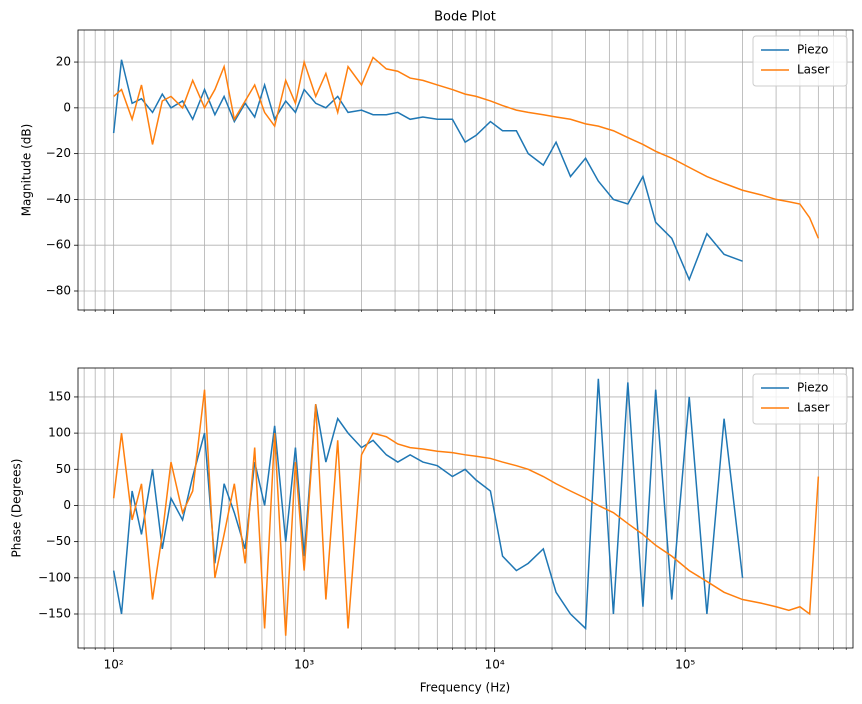 Image resolution: width=862 pixels, height=704 pixels. Describe the element at coordinates (58, 245) in the screenshot. I see `y-tick-label: −60` at that location.